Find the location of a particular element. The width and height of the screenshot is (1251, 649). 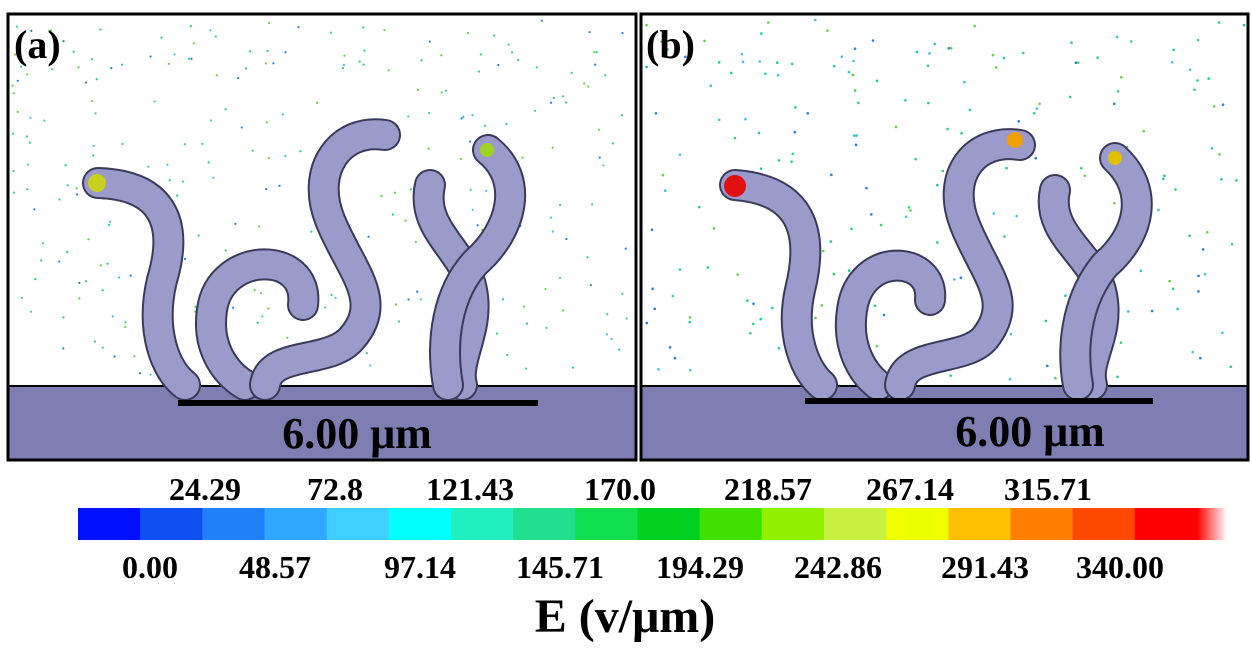

substrate is located at coordinates (944, 423).